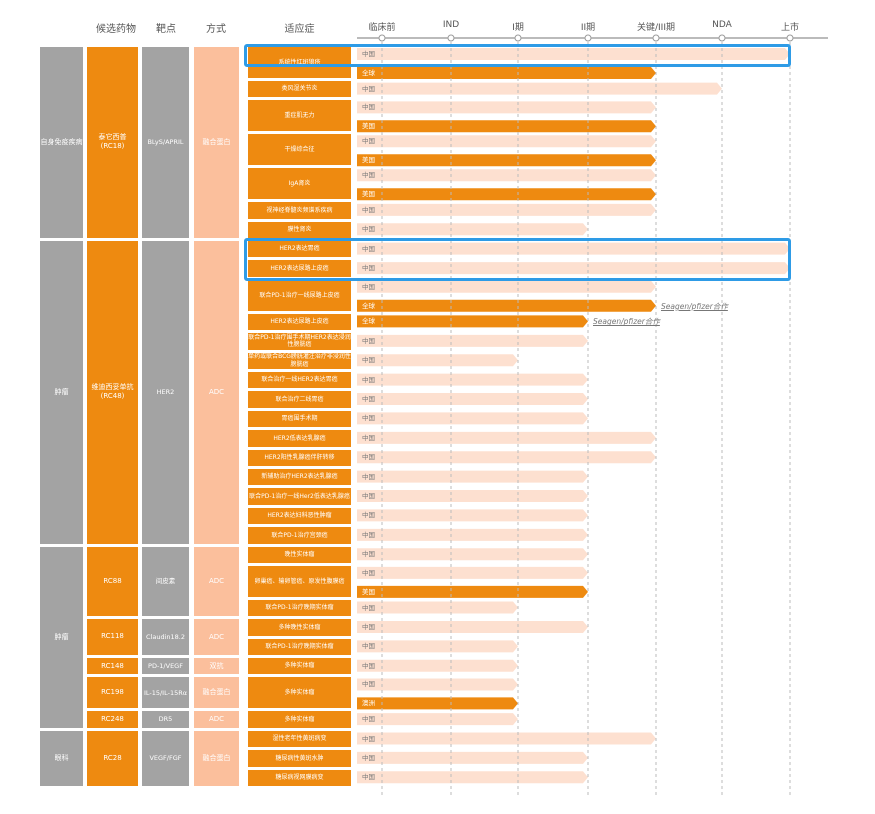  What do you see at coordinates (722, 25) in the screenshot?
I see `stage-label: NDA` at bounding box center [722, 25].